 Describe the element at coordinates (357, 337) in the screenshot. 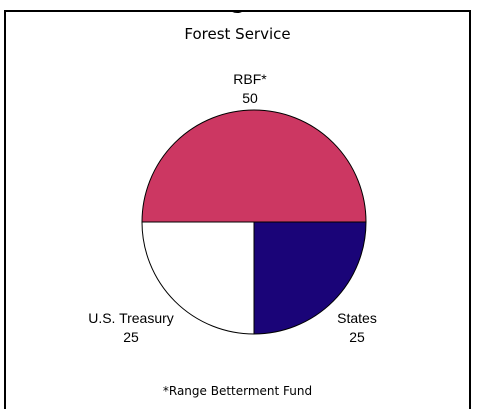

I see `slice-value-states: 25` at that location.